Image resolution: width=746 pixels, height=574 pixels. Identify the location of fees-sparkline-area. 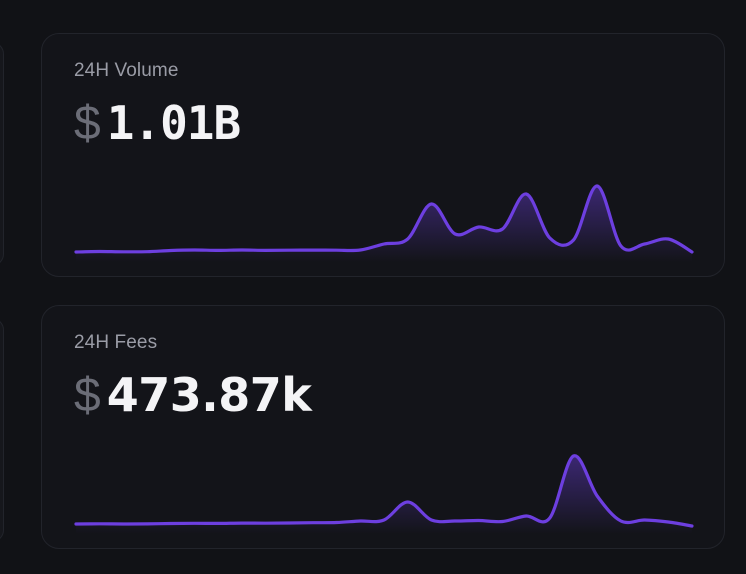
(384, 494).